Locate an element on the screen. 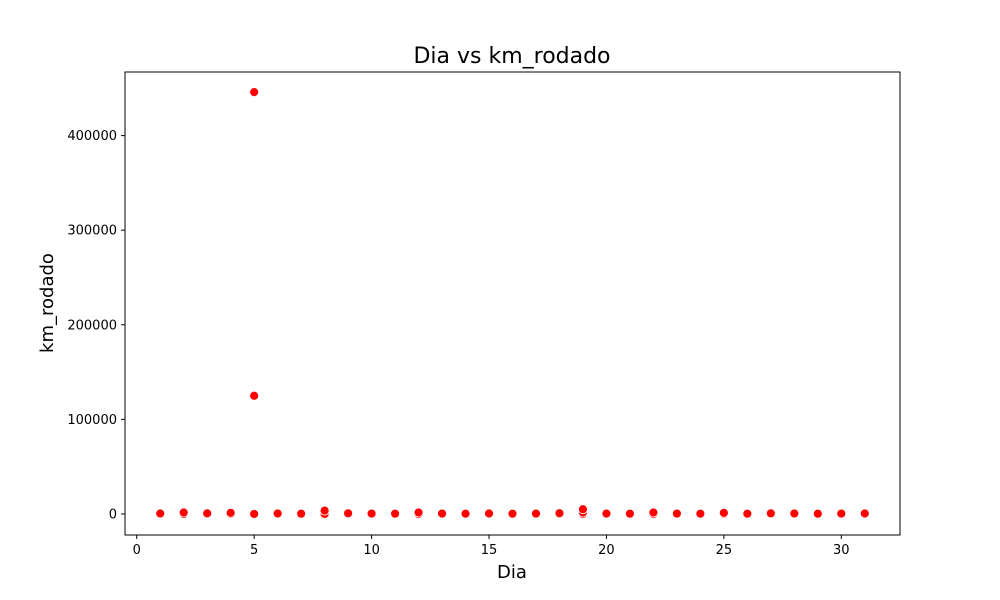  y-tick-label: 0 is located at coordinates (113, 514).